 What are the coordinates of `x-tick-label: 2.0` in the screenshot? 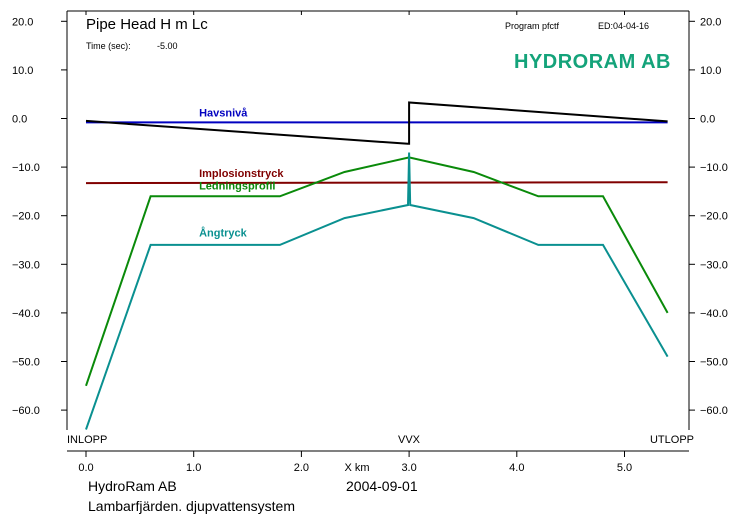 It's located at (301, 468).